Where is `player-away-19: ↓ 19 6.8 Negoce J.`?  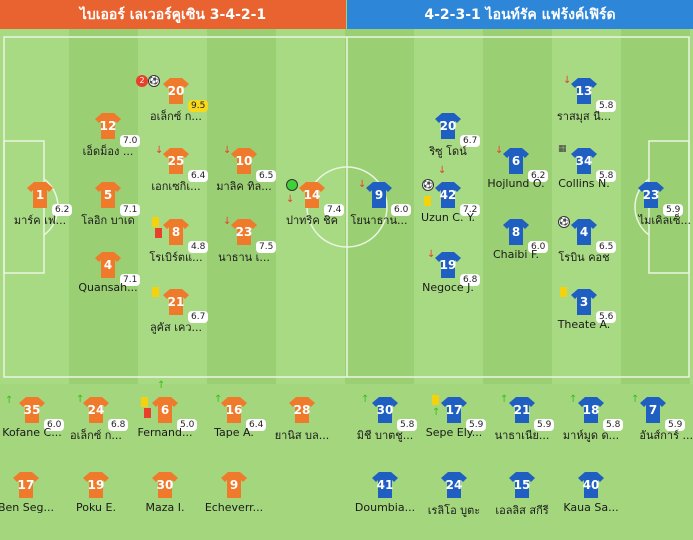
player-away-19: ↓ 19 6.8 Negoce J. is located at coordinates (448, 282).